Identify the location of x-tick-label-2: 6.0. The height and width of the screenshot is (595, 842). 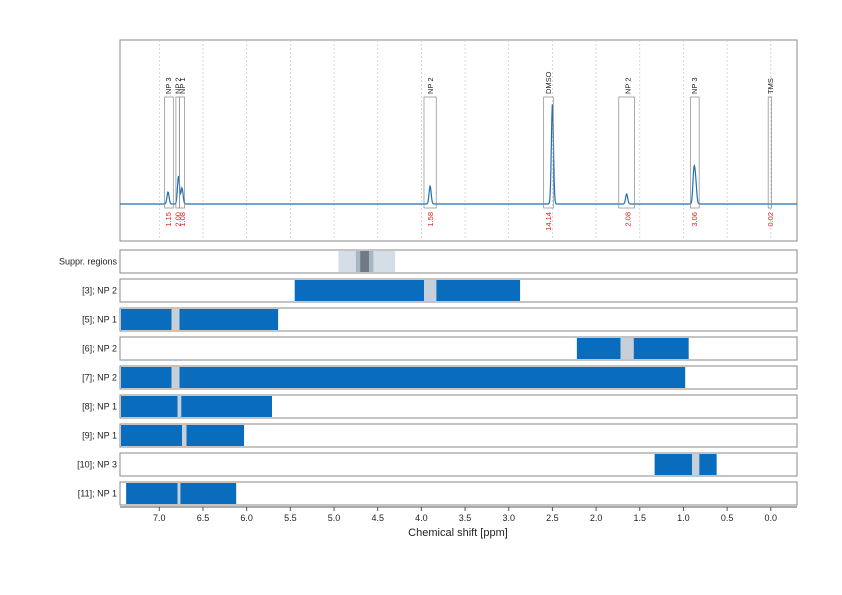
(246, 518).